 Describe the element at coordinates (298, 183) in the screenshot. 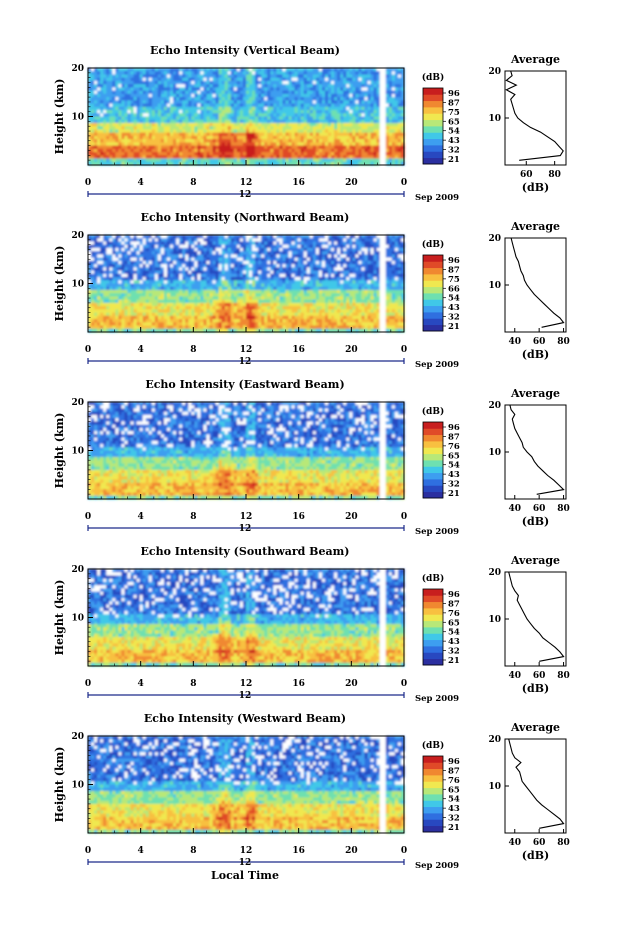

I see `x-tick-label: 16` at that location.